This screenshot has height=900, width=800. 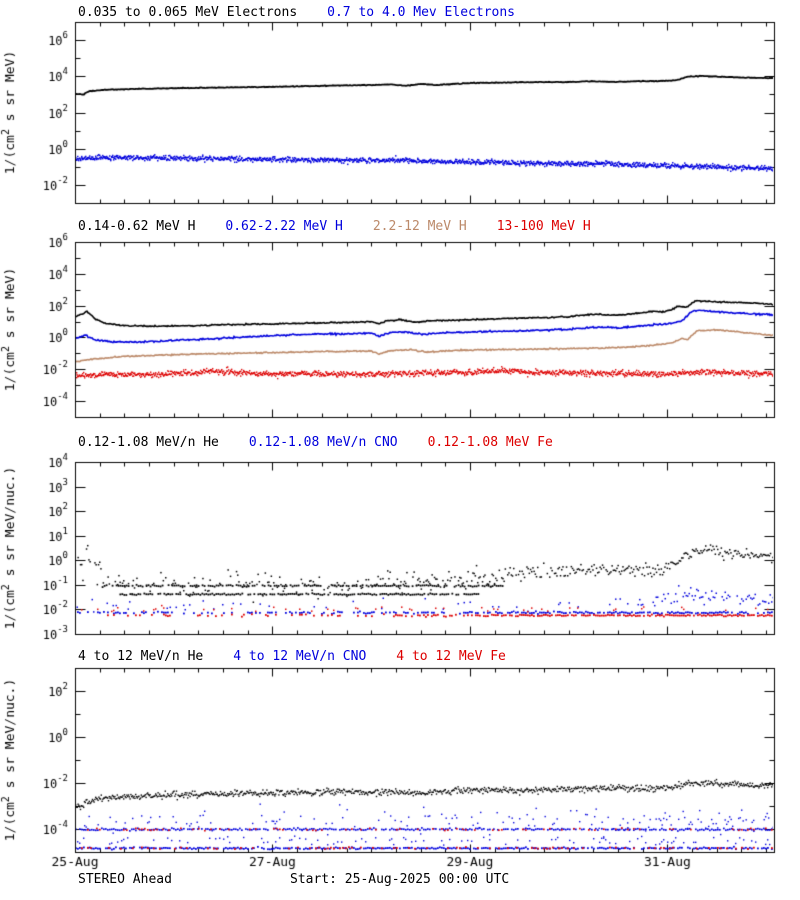 I want to click on panel-3-legend-entry-1: 0.12-1.08 MeV/n He, so click(x=148, y=442).